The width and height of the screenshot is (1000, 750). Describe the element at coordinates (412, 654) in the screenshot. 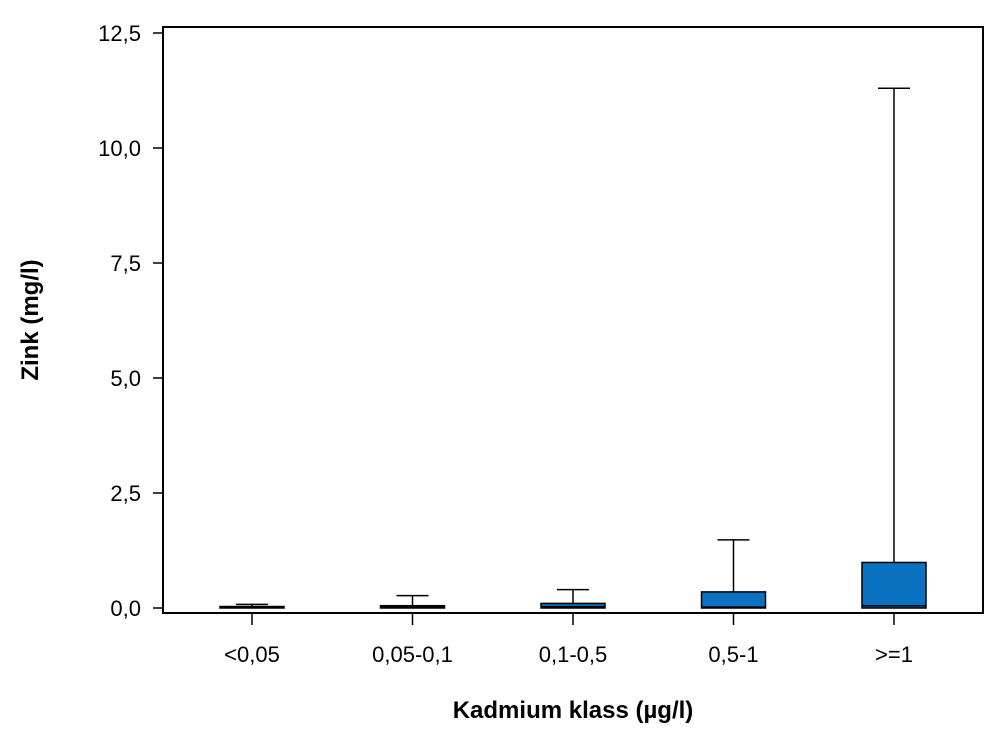

I see `x-tick-label: 0,05-0,1` at that location.